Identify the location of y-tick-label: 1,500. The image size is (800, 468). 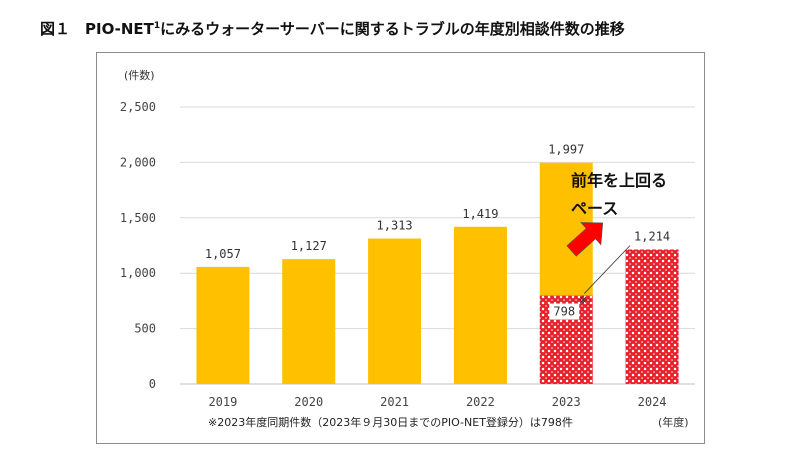
(138, 218).